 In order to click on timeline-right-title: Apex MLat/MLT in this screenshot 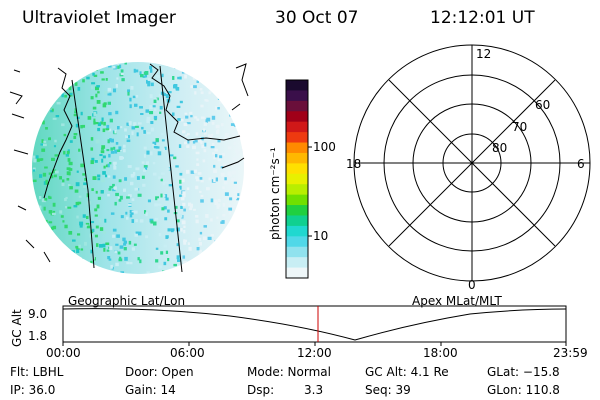, I will do `click(457, 301)`.